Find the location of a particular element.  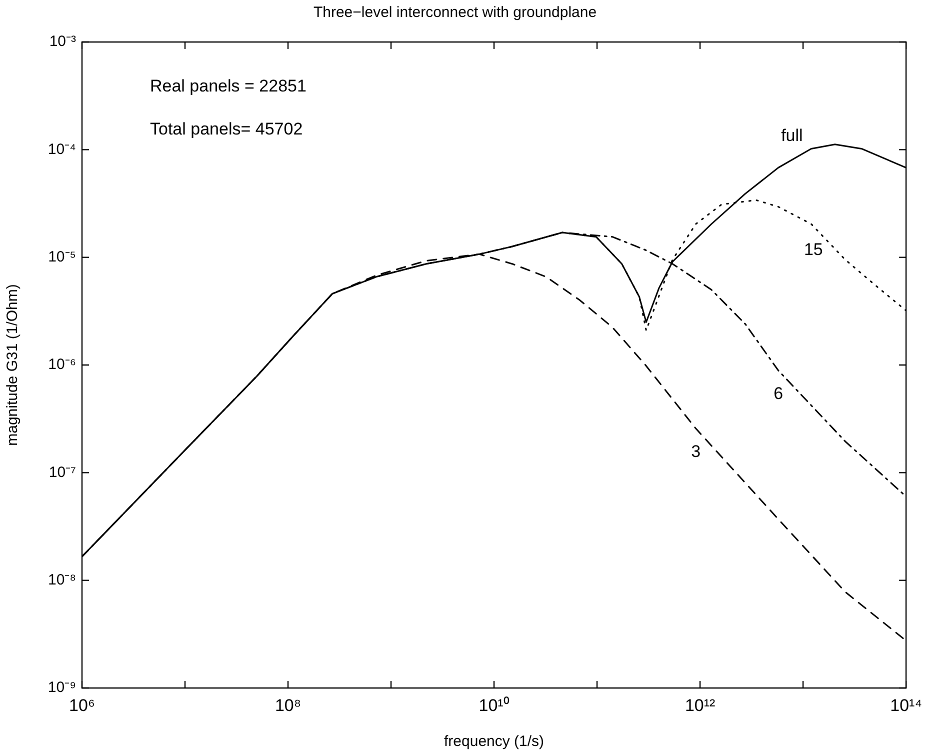

y-tick-label: 10⁻⁸ is located at coordinates (62, 579).